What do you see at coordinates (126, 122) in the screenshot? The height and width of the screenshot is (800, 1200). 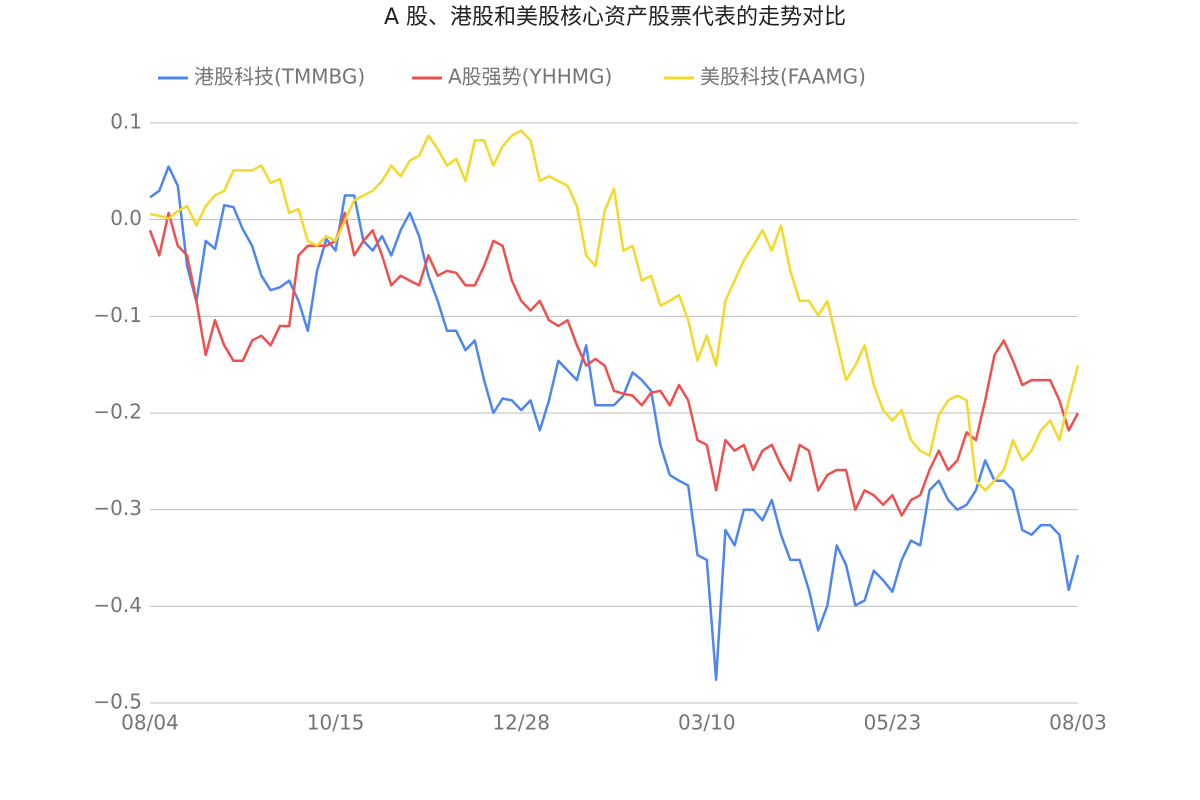 I see `y-tick-label: 0.1` at bounding box center [126, 122].